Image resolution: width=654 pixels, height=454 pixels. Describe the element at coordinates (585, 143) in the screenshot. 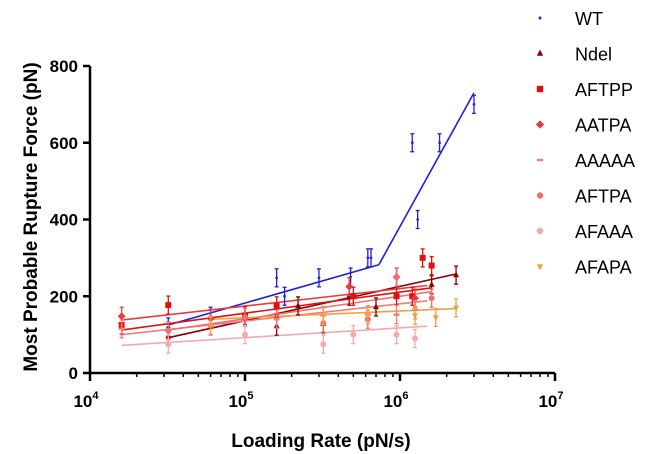

I see `legend: WT Ndel AFTPP AATPA AAAAA AFTPA AFAAA AFAPA` at that location.